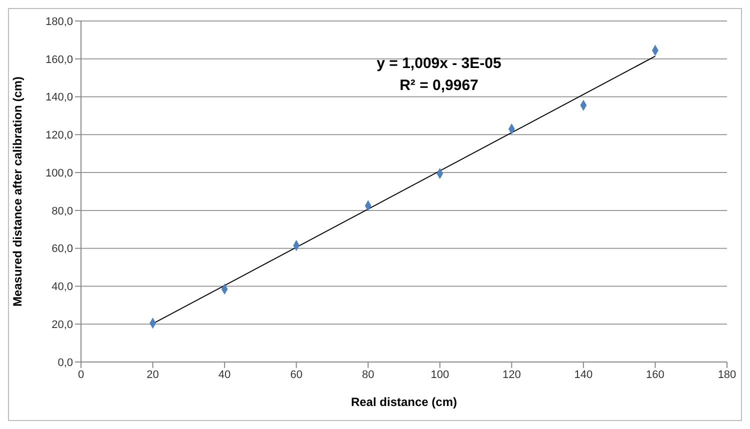 The width and height of the screenshot is (750, 429). What do you see at coordinates (17, 191) in the screenshot?
I see `y-axis-title: Measured distance after calibration (cm)` at bounding box center [17, 191].